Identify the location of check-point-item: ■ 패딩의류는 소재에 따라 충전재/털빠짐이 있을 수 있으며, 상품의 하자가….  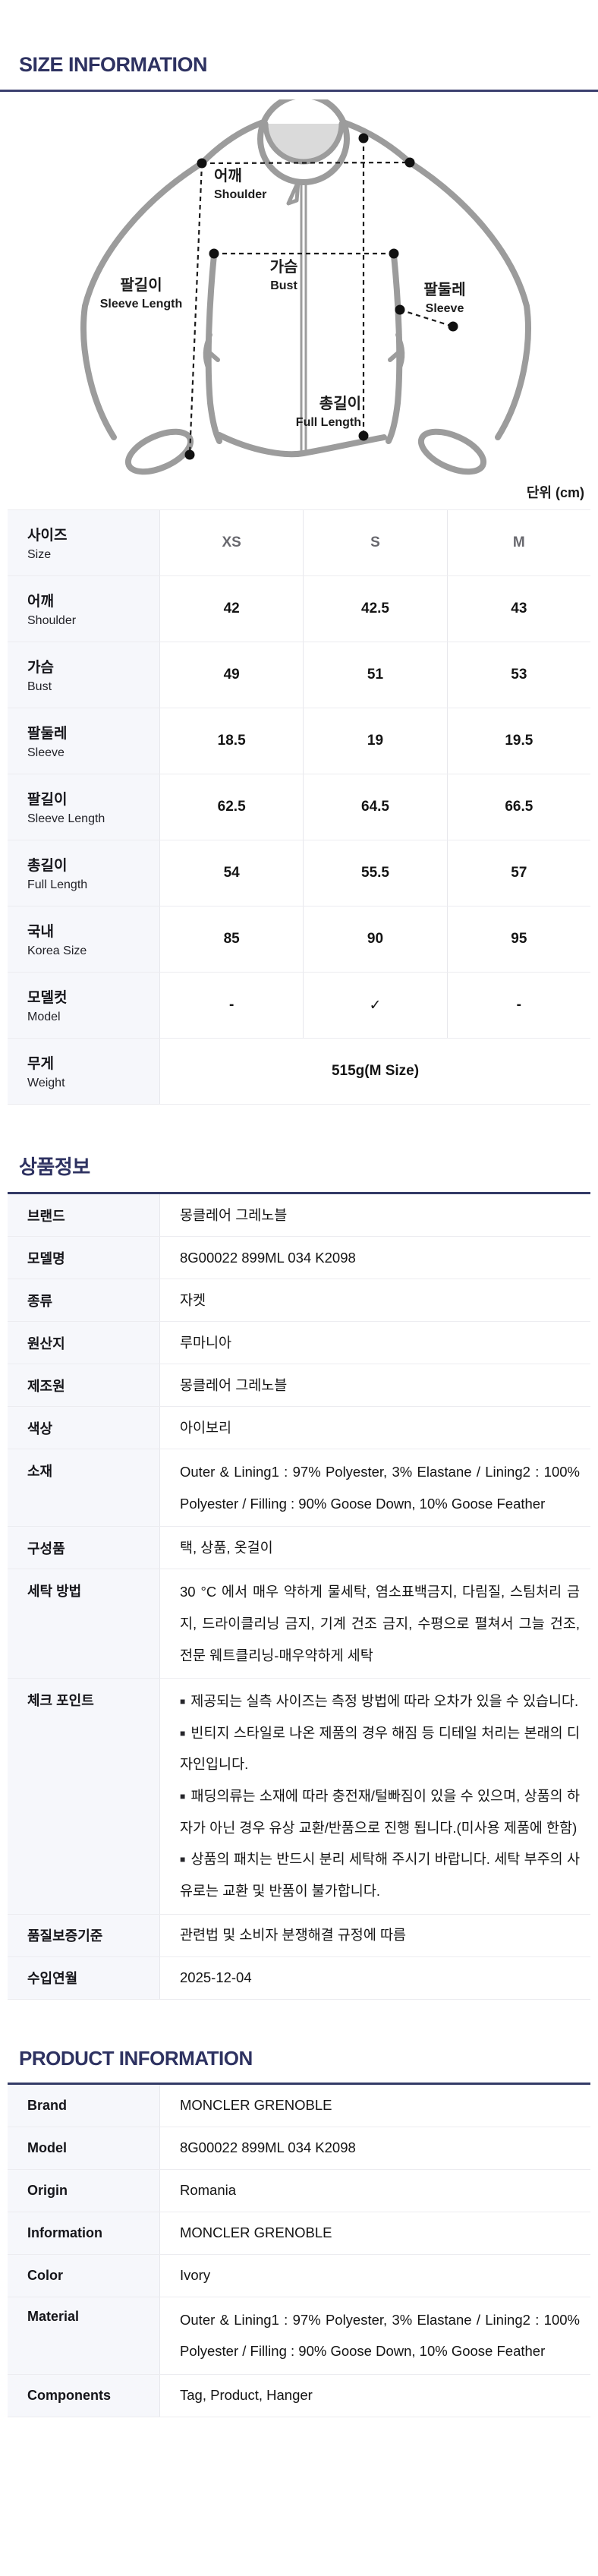
(380, 1812).